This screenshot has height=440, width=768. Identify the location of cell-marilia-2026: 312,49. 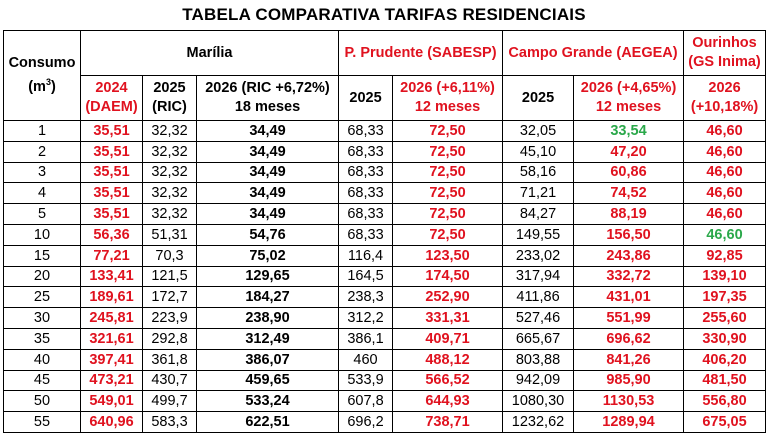
(267, 338).